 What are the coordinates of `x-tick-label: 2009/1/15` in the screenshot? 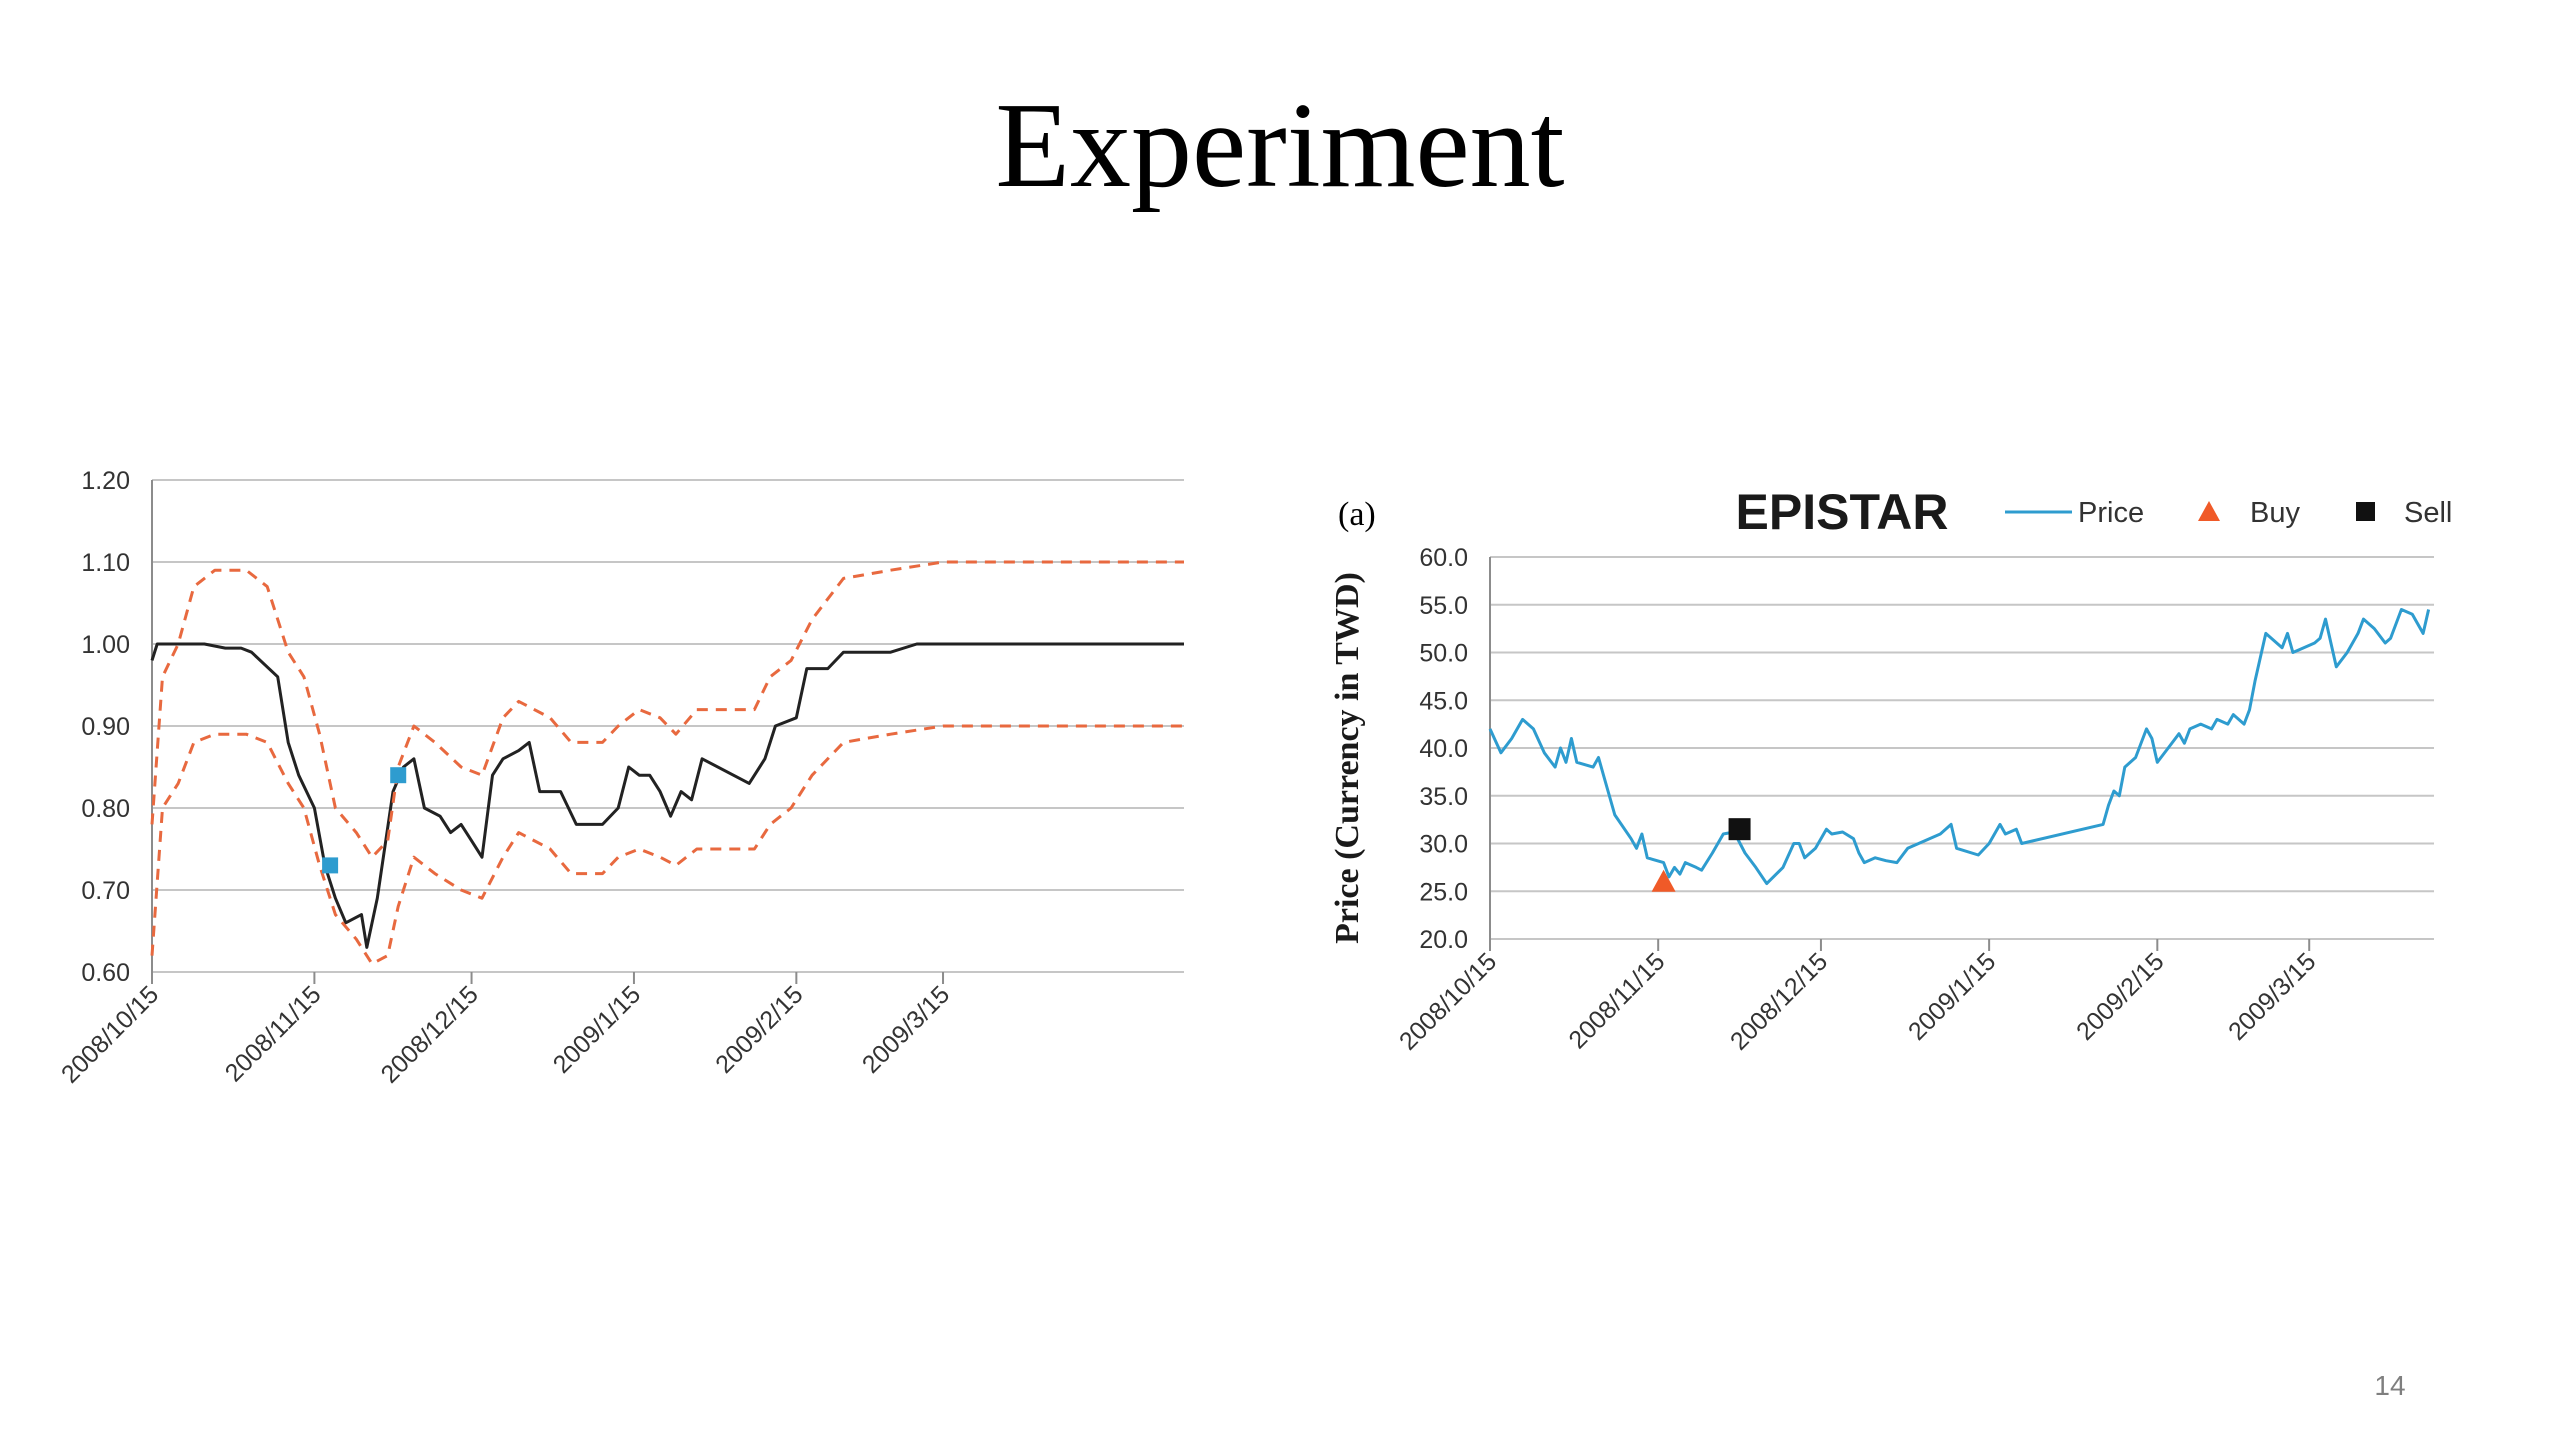 It's located at (1952, 996).